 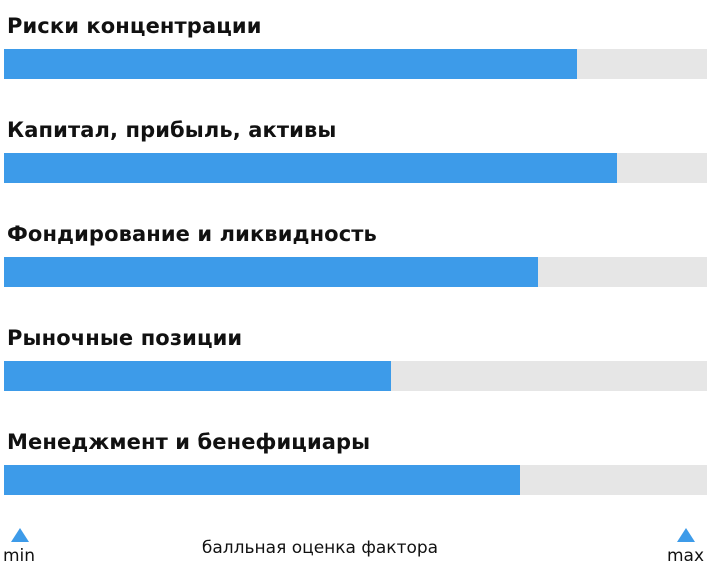 What do you see at coordinates (189, 442) in the screenshot?
I see `factor-title: Менеджмент и бенефициары` at bounding box center [189, 442].